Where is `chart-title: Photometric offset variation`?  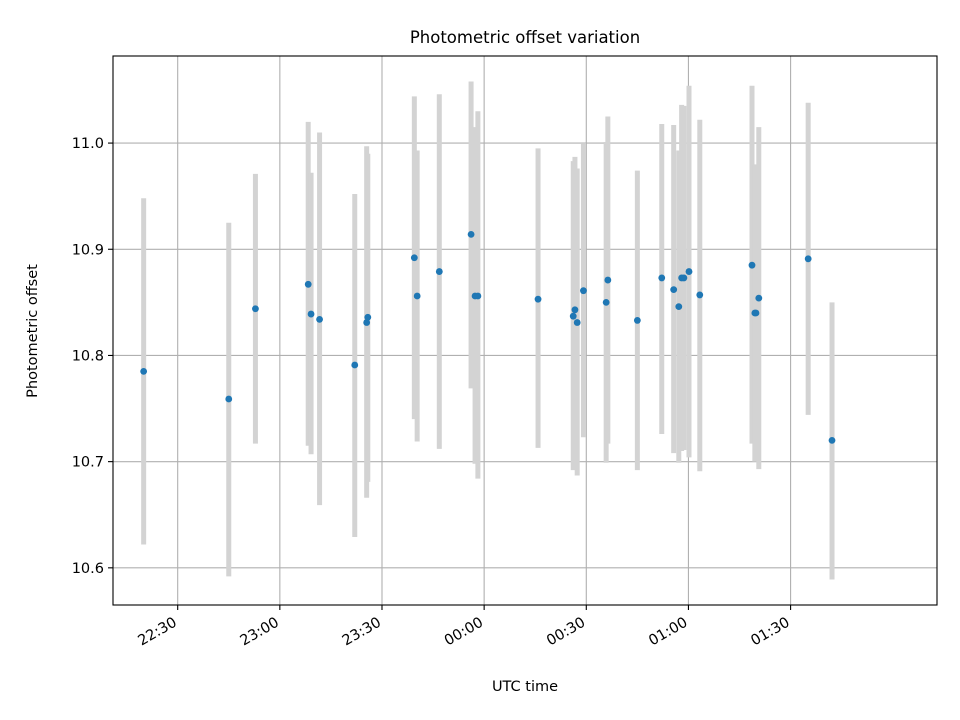 chart-title: Photometric offset variation is located at coordinates (525, 37).